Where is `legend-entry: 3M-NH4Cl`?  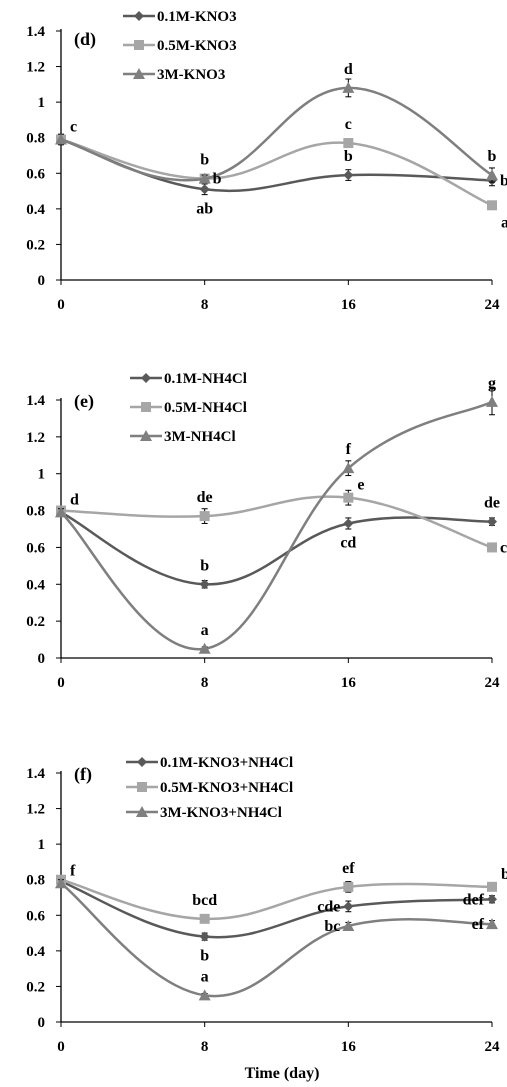
legend-entry: 3M-NH4Cl is located at coordinates (183, 437).